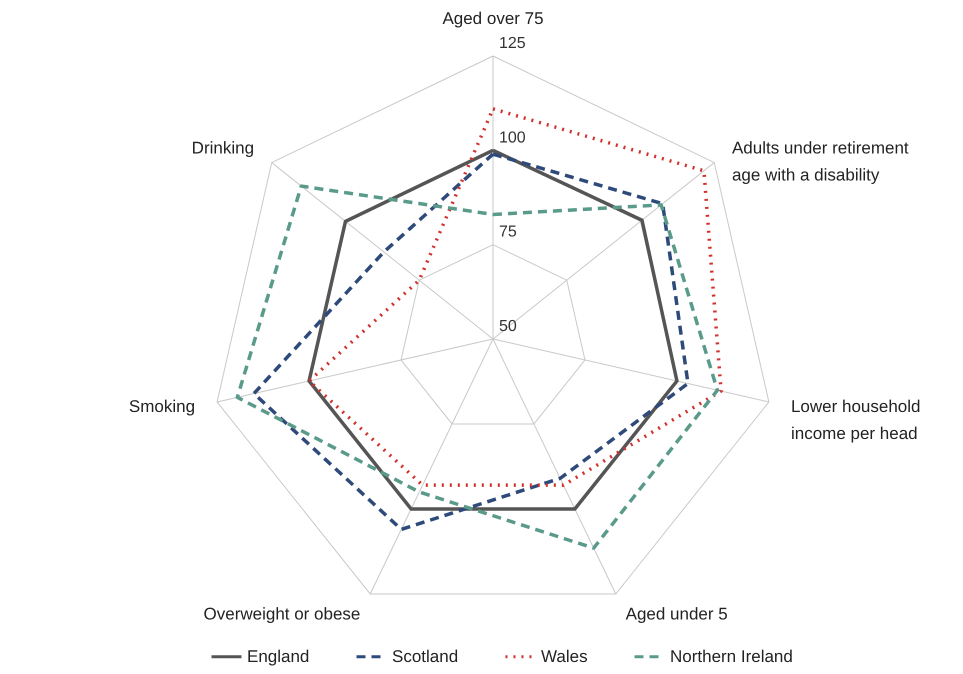 This screenshot has width=963, height=674. Describe the element at coordinates (564, 656) in the screenshot. I see `legend-label: Wales` at that location.